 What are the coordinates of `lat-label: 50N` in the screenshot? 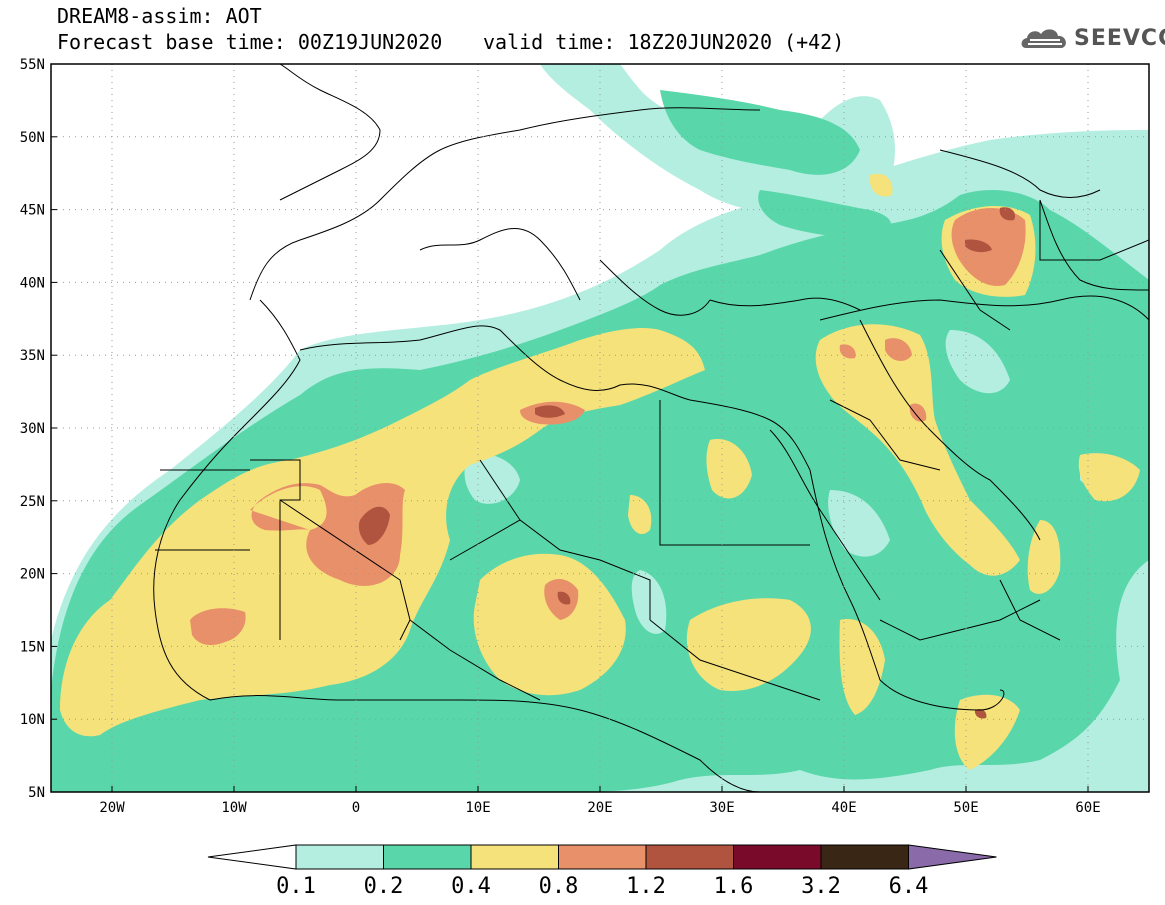 It's located at (32, 138).